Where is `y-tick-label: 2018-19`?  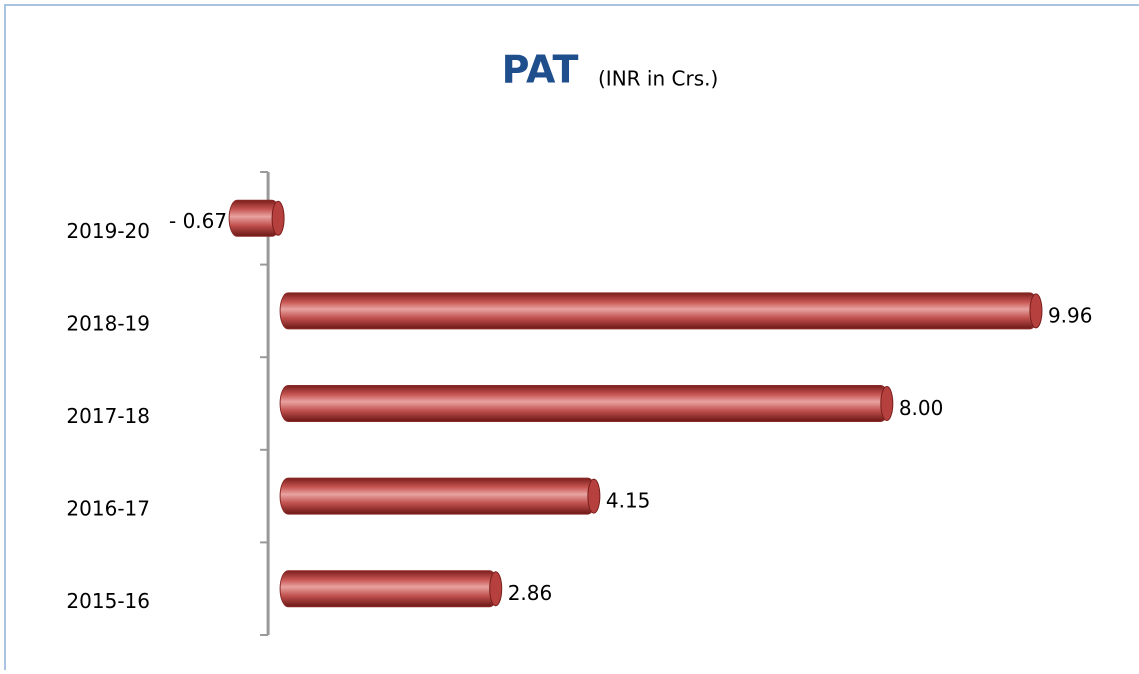
y-tick-label: 2018-19 is located at coordinates (108, 323).